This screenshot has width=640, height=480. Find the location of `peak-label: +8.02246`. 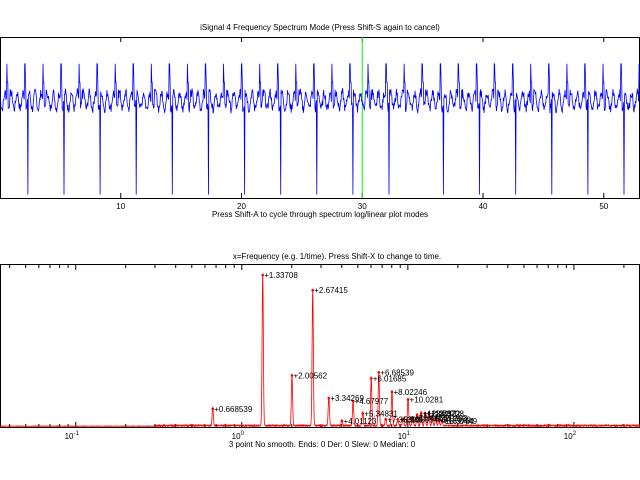

peak-label: +8.02246 is located at coordinates (410, 392).